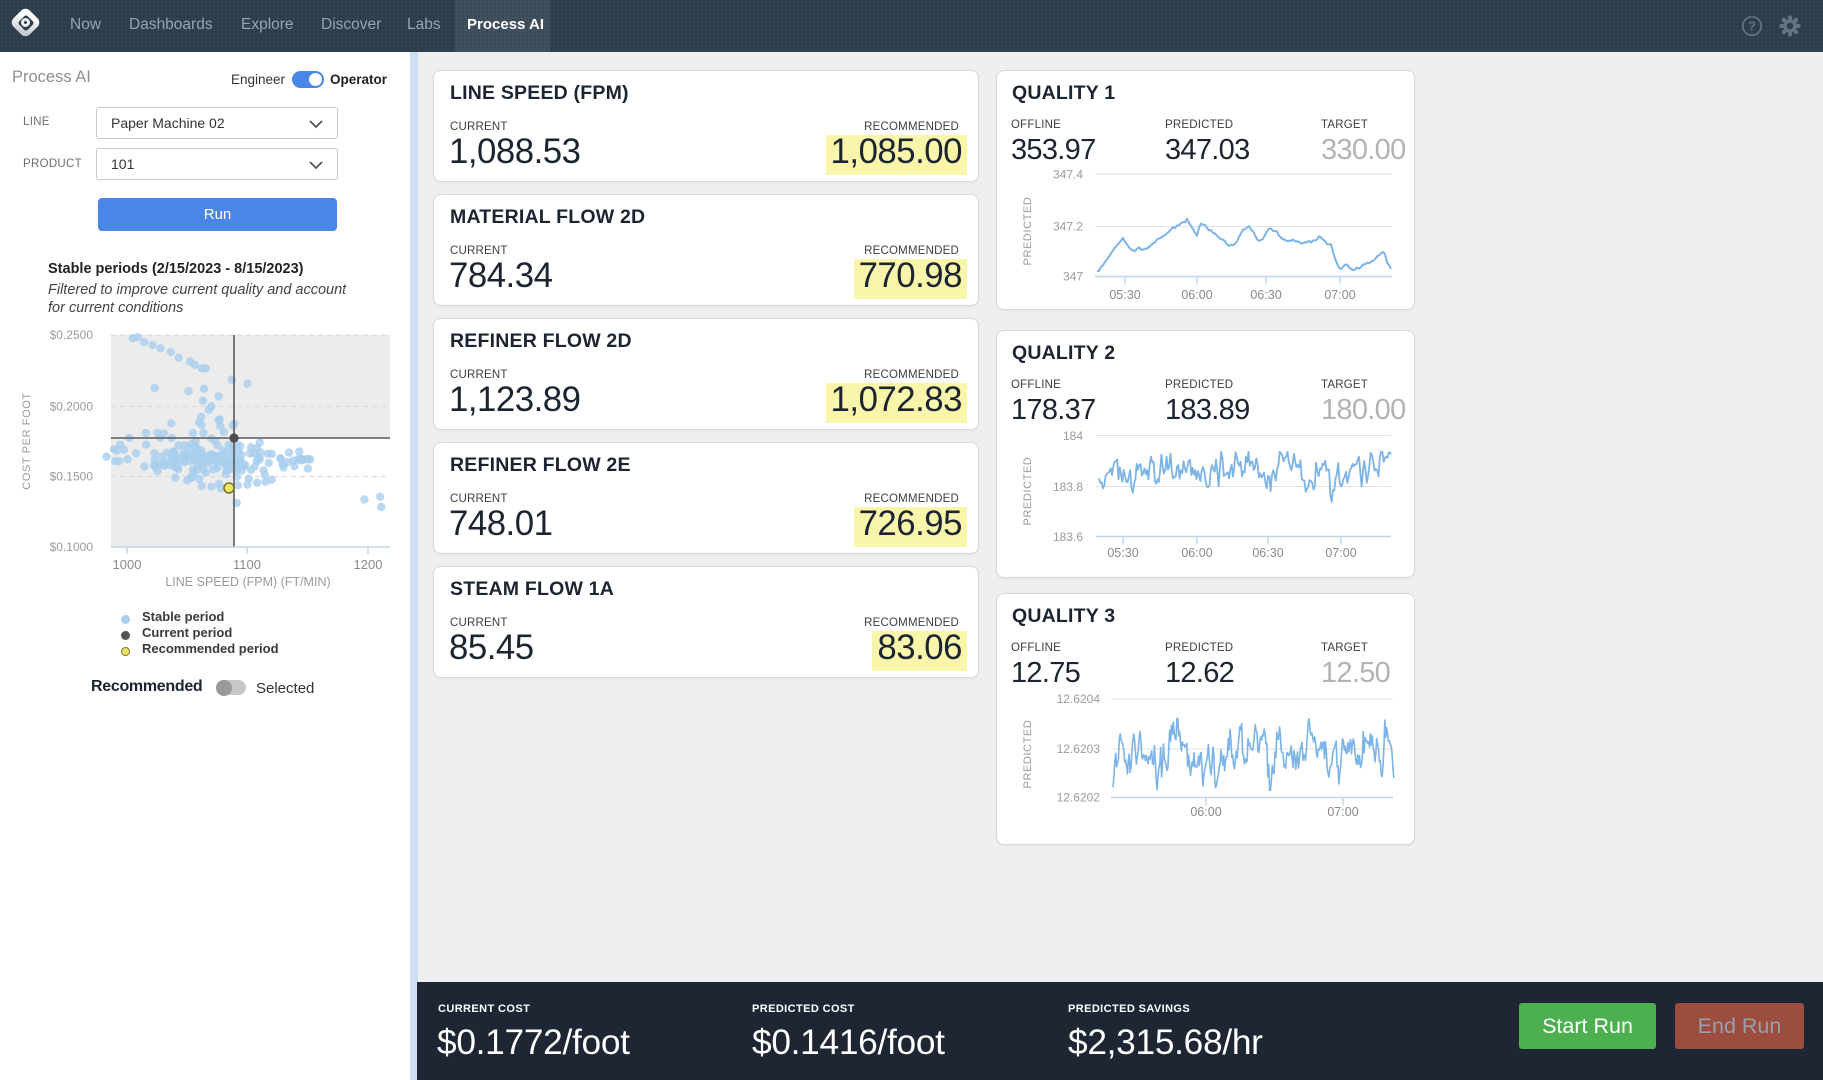 The height and width of the screenshot is (1080, 1823). I want to click on svg-text: $0.2500, so click(72, 335).